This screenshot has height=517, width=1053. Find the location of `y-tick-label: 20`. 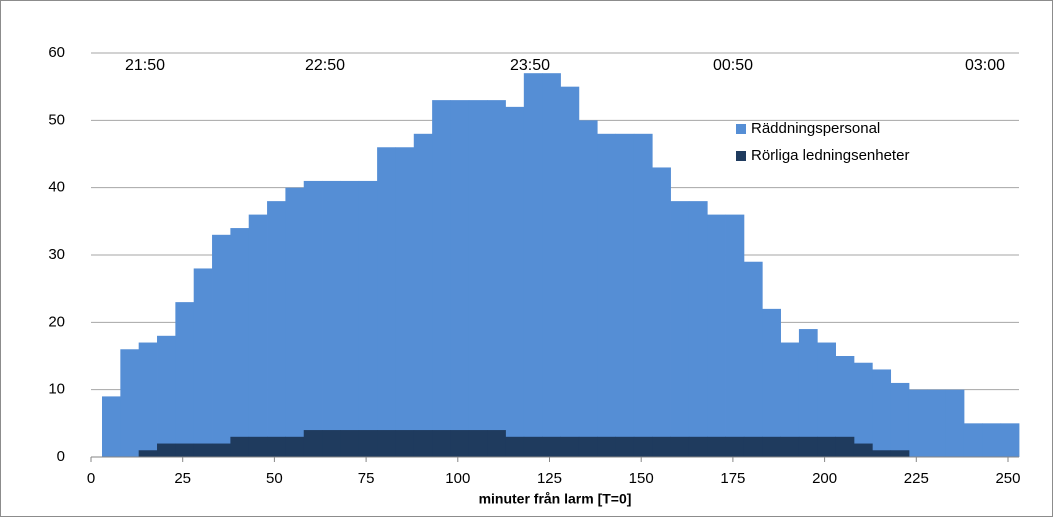

y-tick-label: 20 is located at coordinates (56, 321).